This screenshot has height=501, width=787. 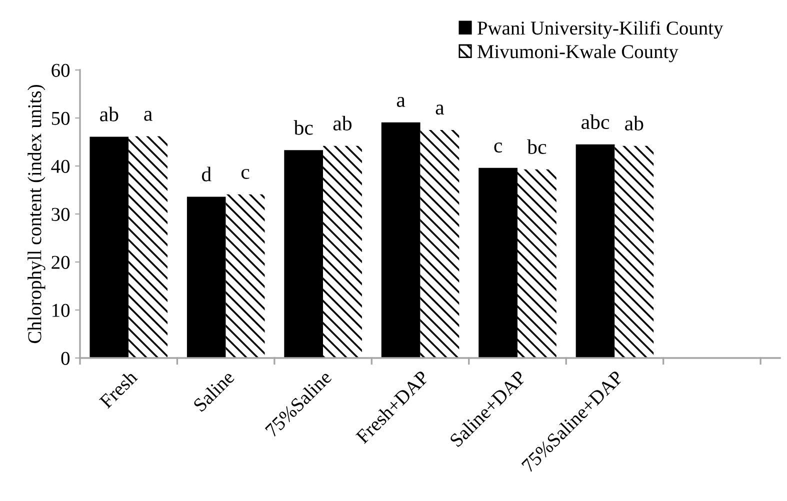 I want to click on annotation: abc, so click(x=596, y=122).